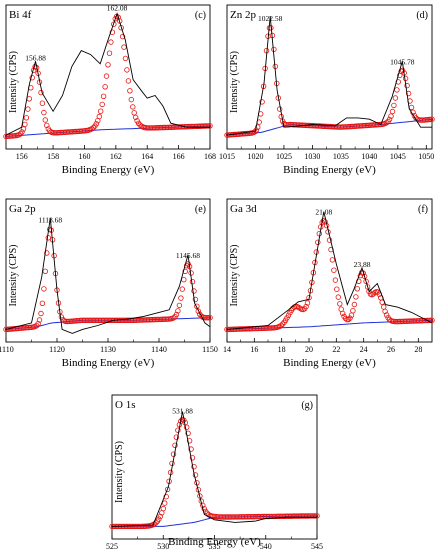 Image resolution: width=437 pixels, height=550 pixels. I want to click on baseline-line, so click(108, 131).